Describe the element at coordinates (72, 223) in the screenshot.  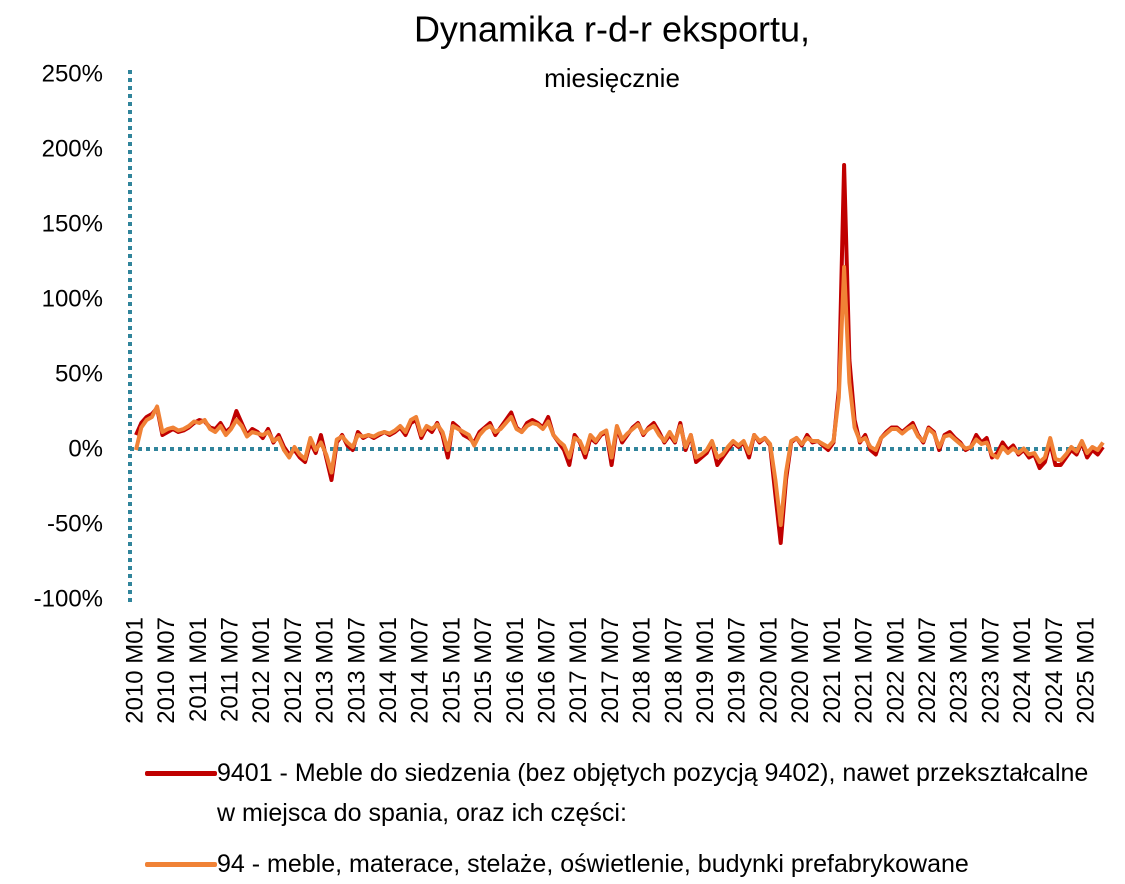
I see `y-tick-label: 150%` at that location.